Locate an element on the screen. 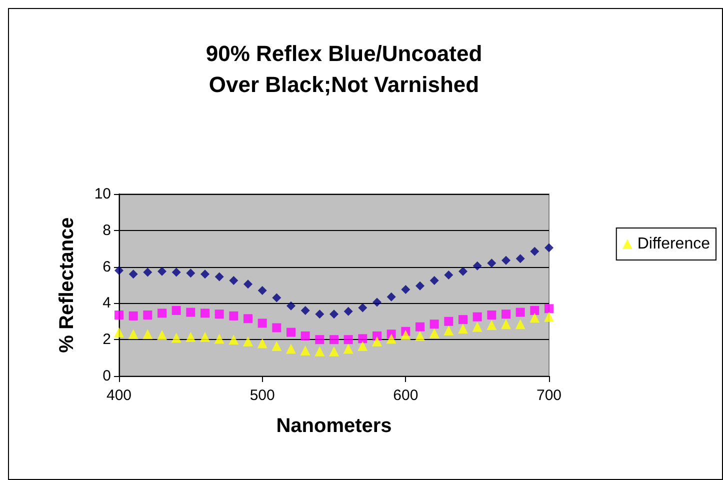 This screenshot has width=723, height=480. y-tick-label: 0 is located at coordinates (106, 376).